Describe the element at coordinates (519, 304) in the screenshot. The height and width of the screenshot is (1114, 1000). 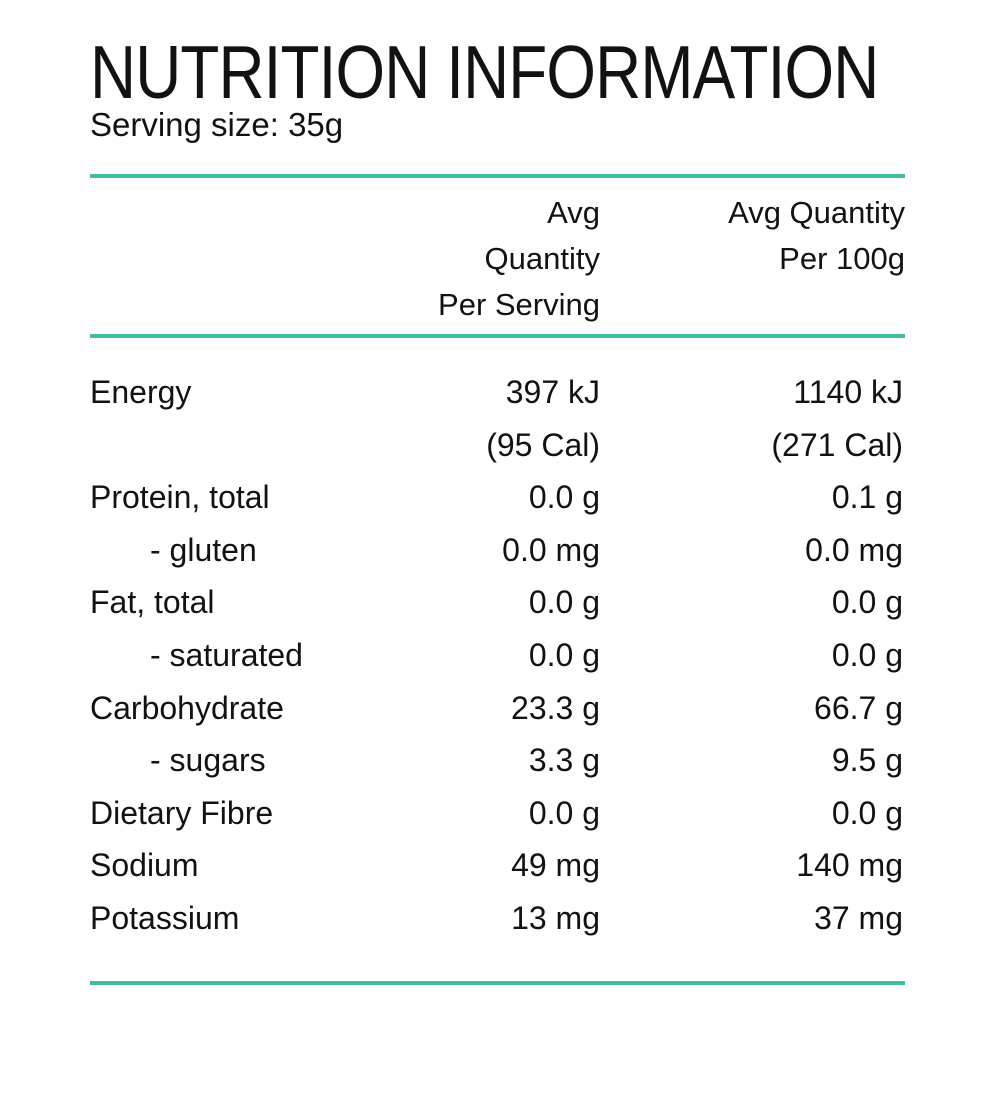
I see `header-per-serving-line2: Per Serving` at that location.